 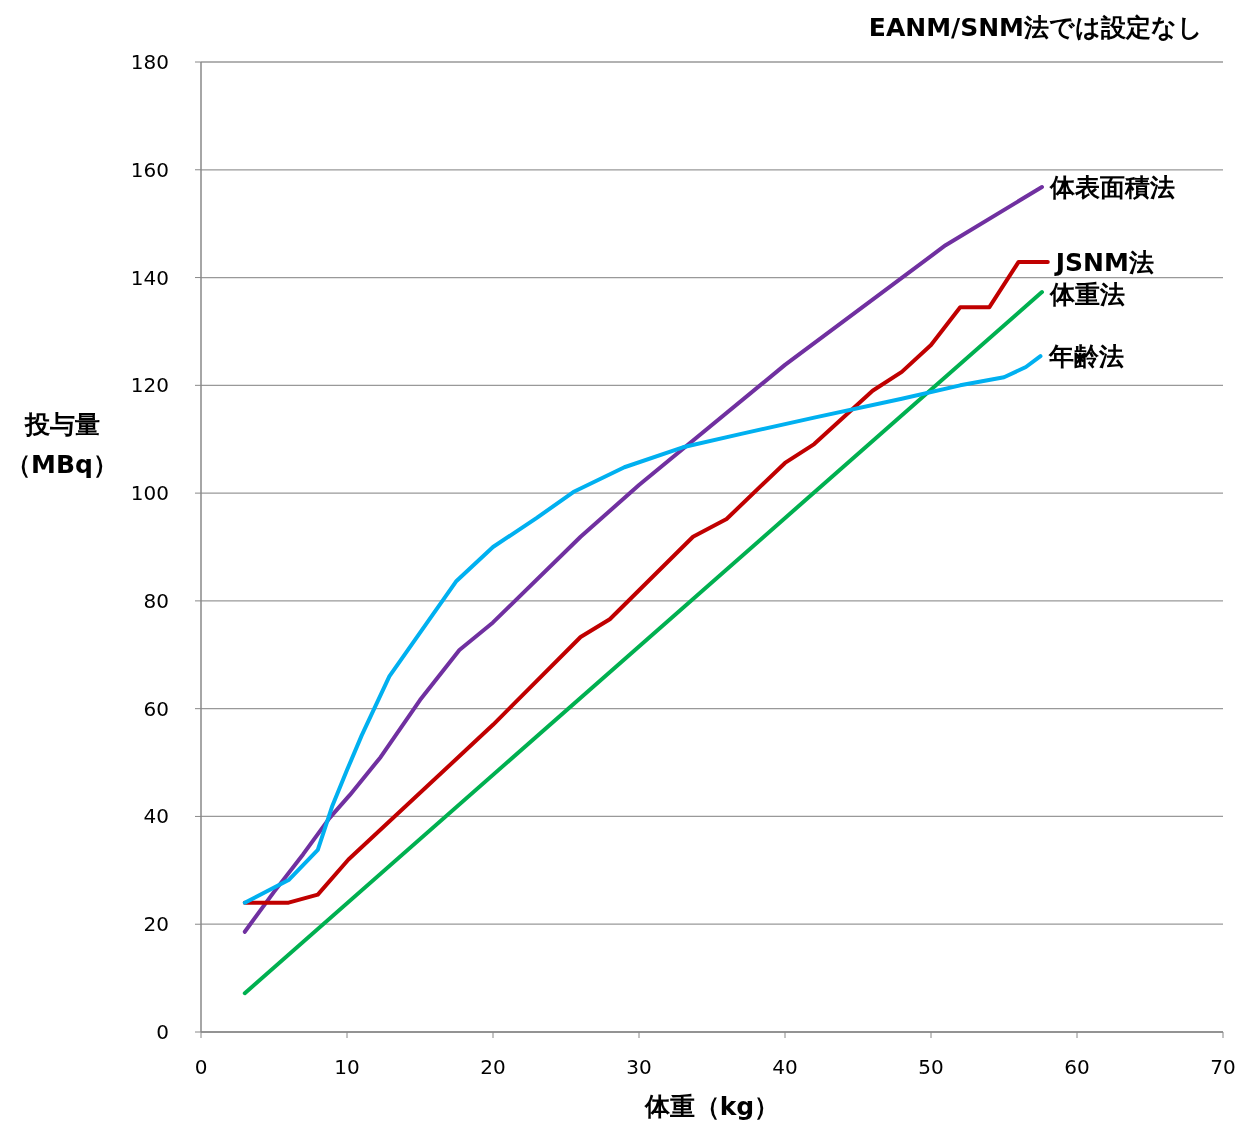 What do you see at coordinates (62, 444) in the screenshot?
I see `y-axis-title: 投与量（MBq）` at bounding box center [62, 444].